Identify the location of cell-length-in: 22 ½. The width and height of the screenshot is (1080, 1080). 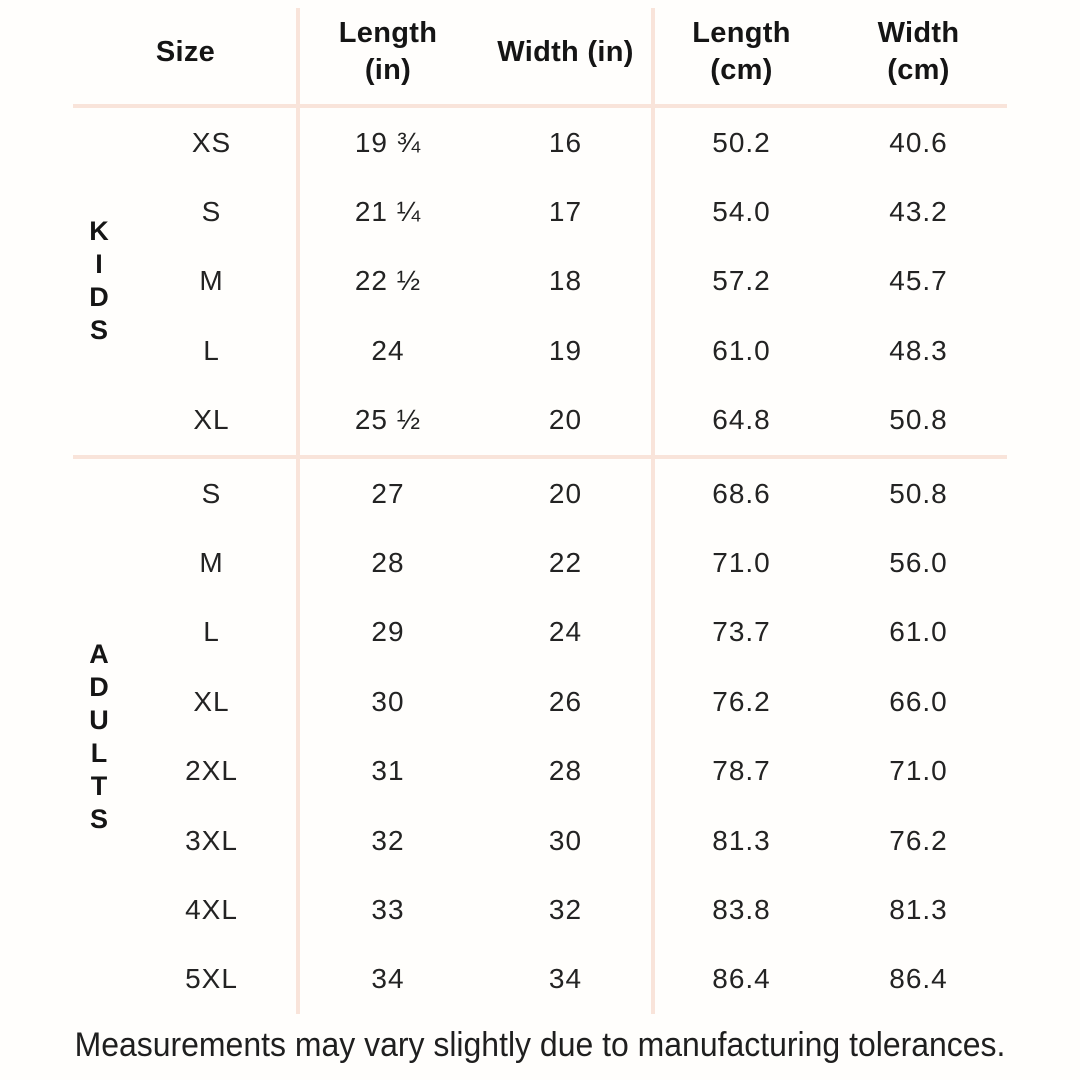
(388, 281).